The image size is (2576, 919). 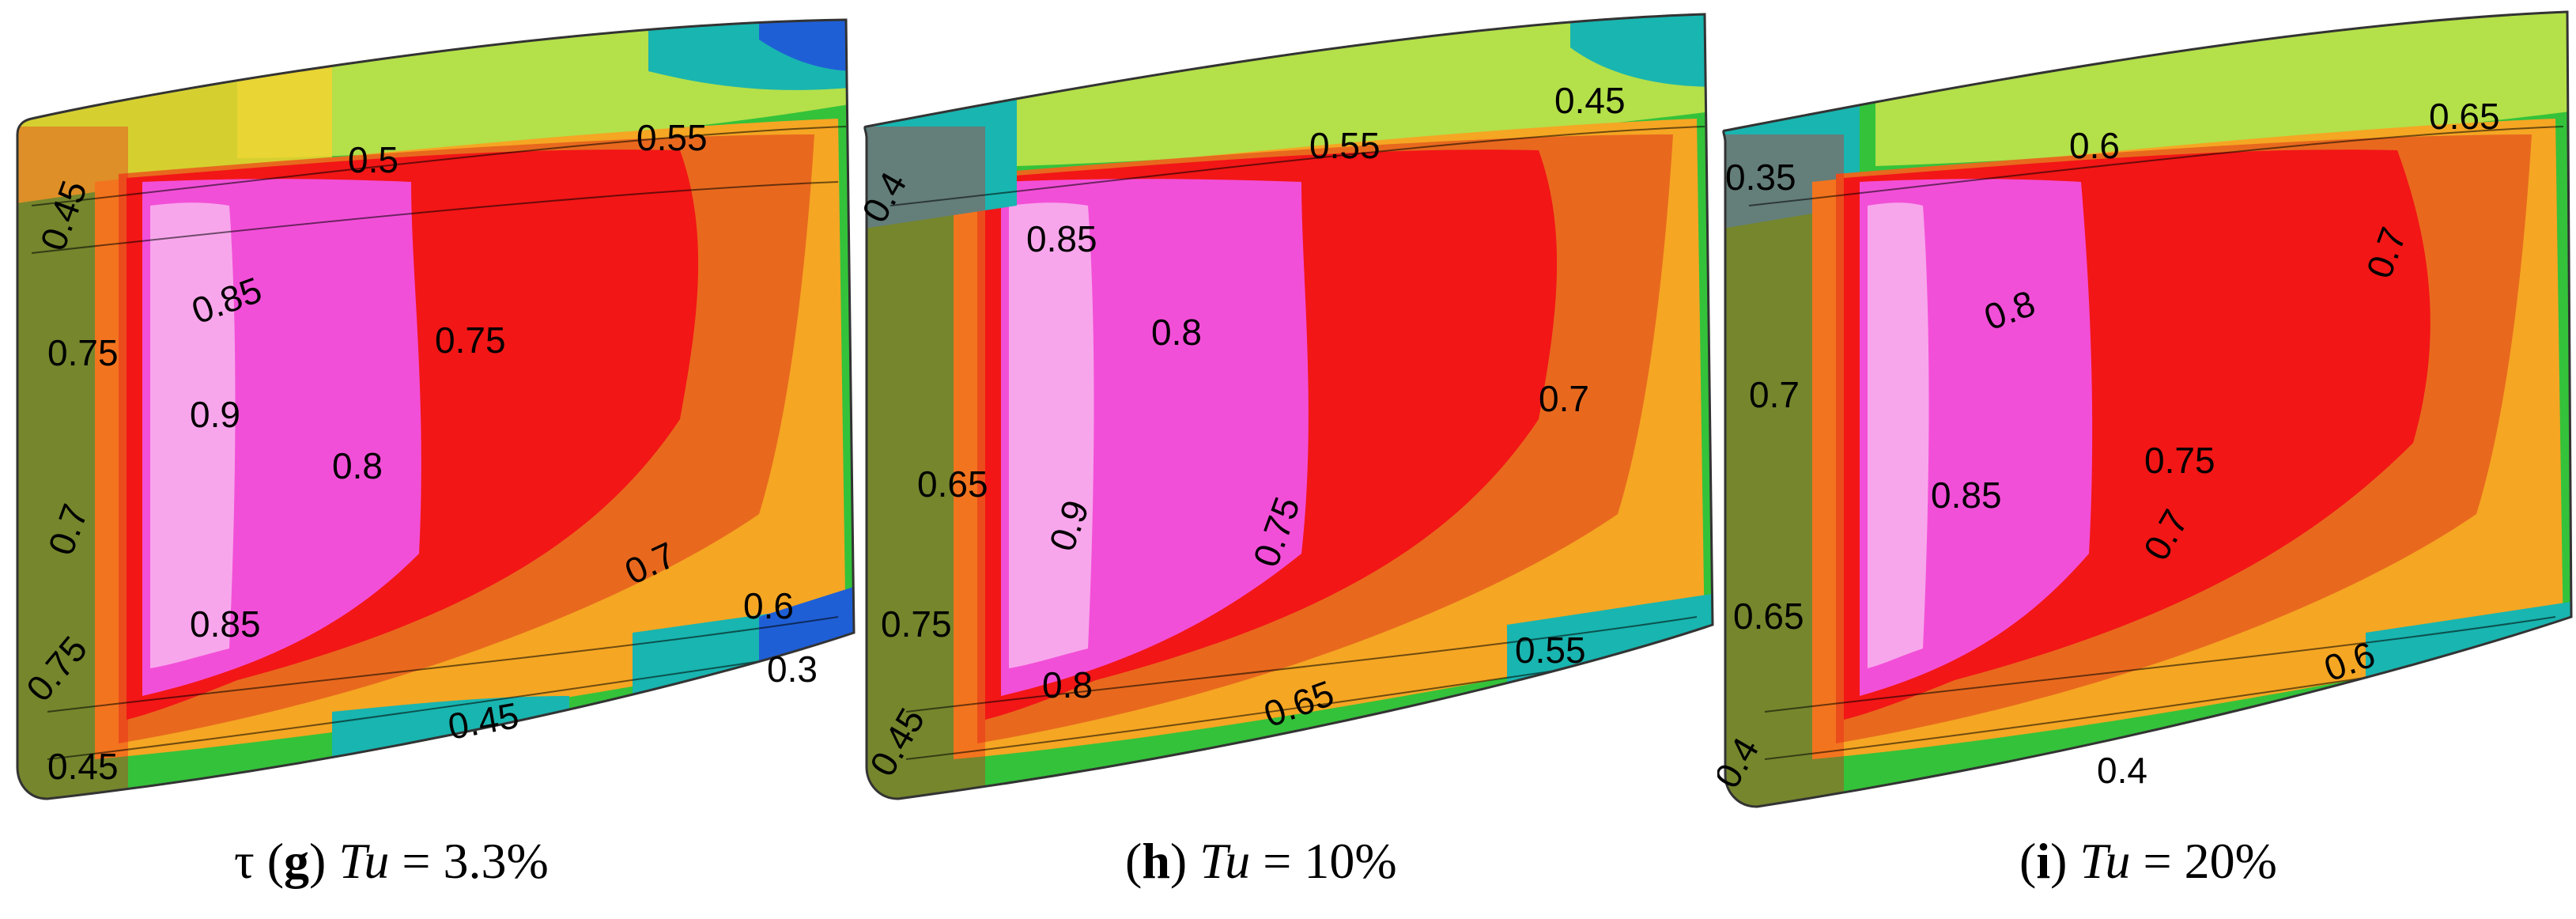 What do you see at coordinates (297, 861) in the screenshot?
I see `caption-letter: g` at bounding box center [297, 861].